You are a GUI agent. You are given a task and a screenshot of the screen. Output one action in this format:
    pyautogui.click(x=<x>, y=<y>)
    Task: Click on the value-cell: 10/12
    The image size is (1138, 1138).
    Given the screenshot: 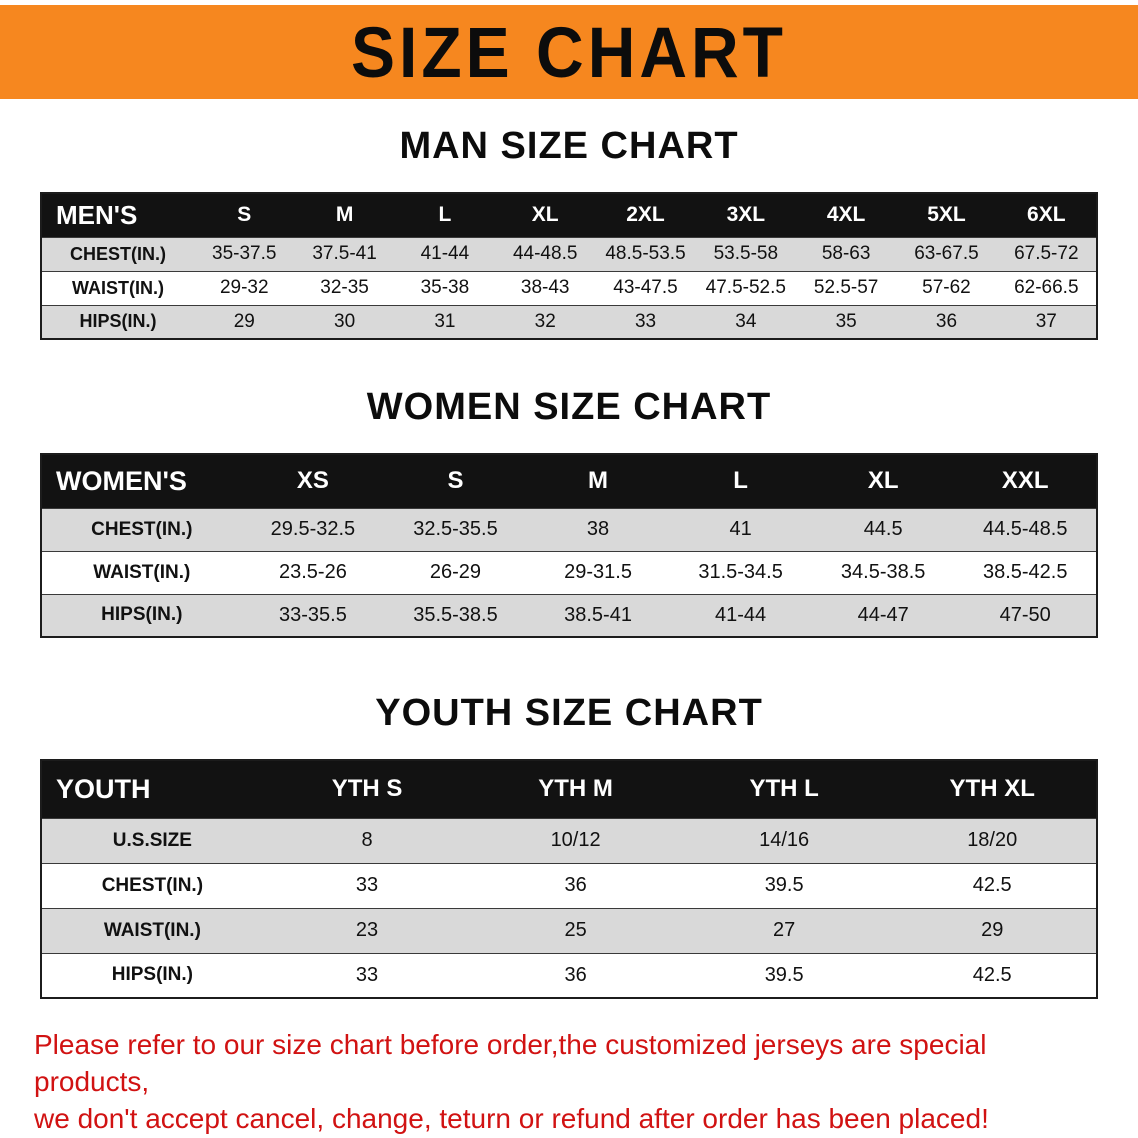 What is the action you would take?
    pyautogui.click(x=575, y=840)
    